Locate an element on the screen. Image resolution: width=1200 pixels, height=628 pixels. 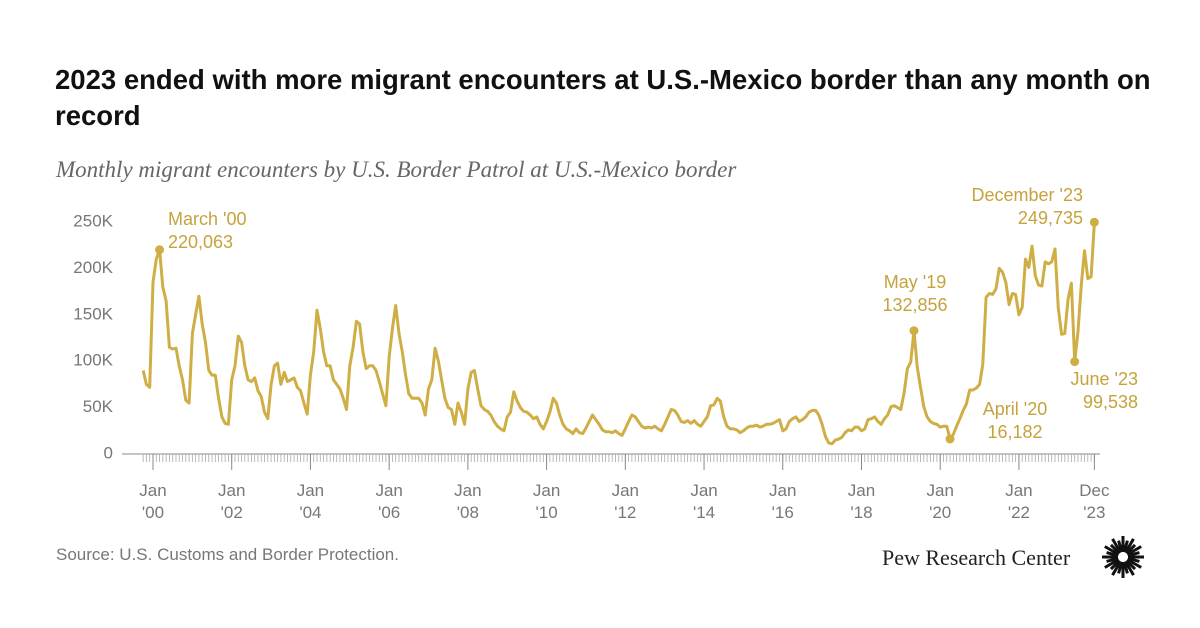
x-tick-label: Jan '22 is located at coordinates (1018, 501).